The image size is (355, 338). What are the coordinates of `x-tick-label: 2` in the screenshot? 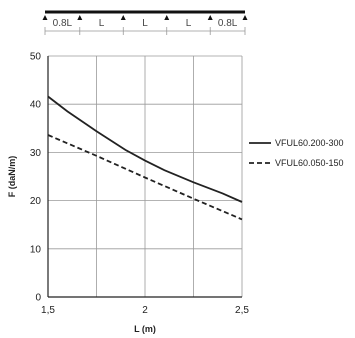 It's located at (145, 310).